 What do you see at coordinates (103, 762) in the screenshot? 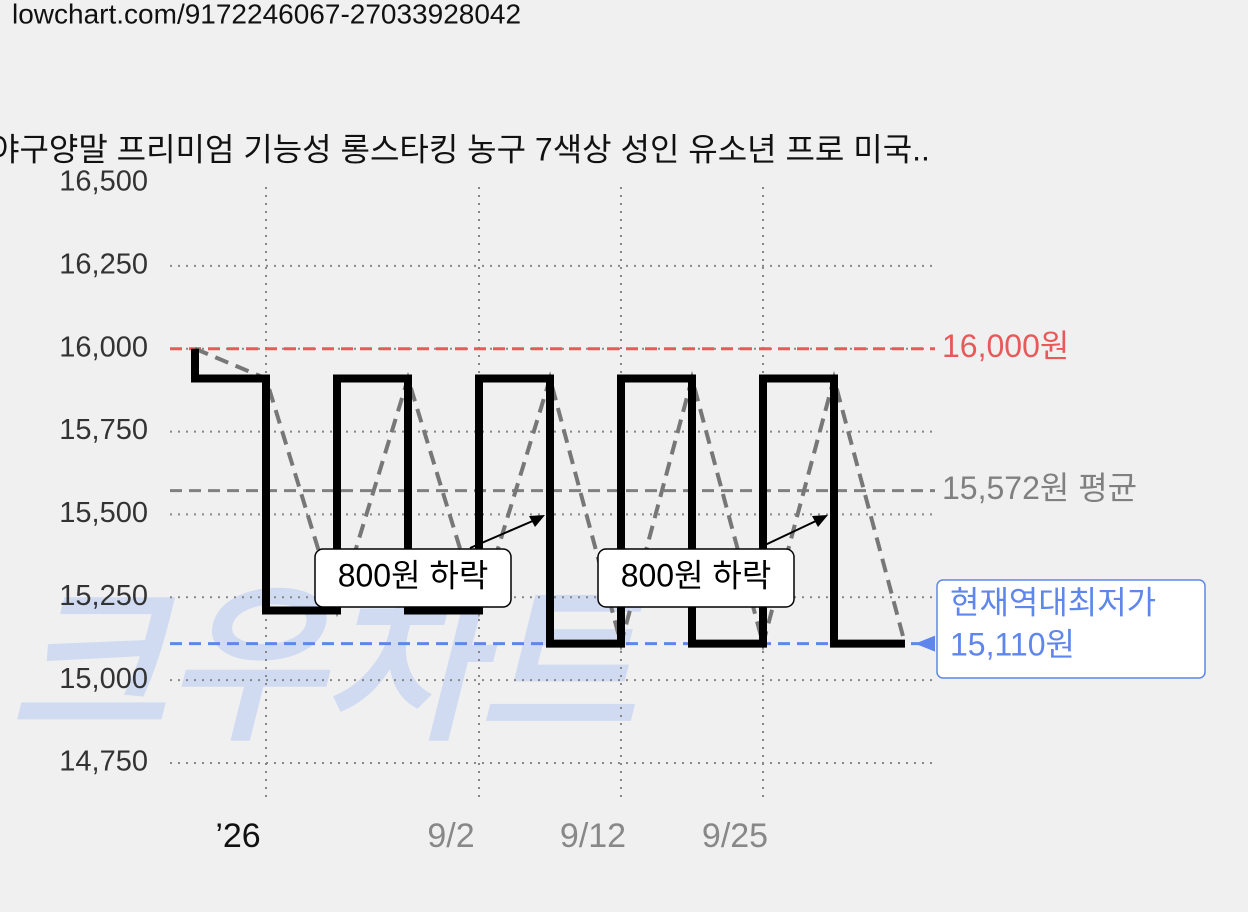
I see `y-tick-label: 14,750` at bounding box center [103, 762].